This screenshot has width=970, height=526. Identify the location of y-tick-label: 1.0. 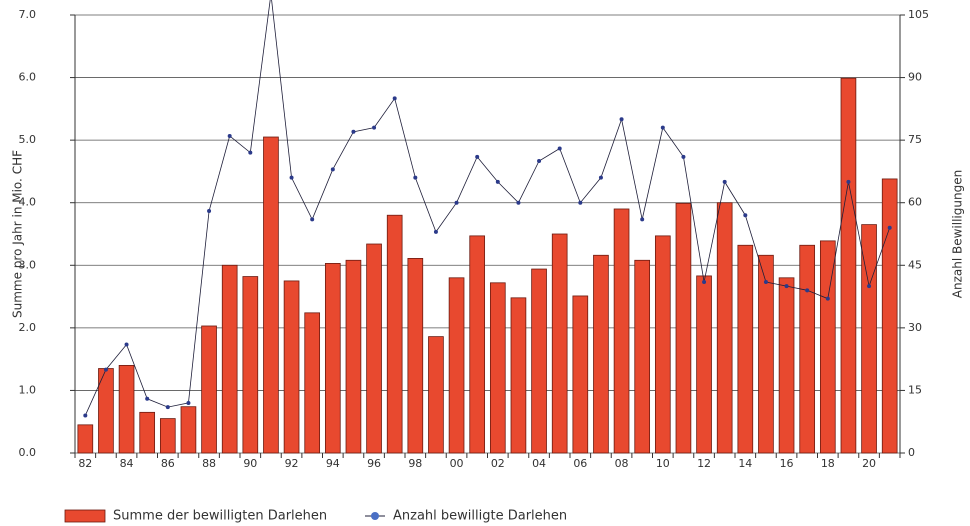
(28, 389).